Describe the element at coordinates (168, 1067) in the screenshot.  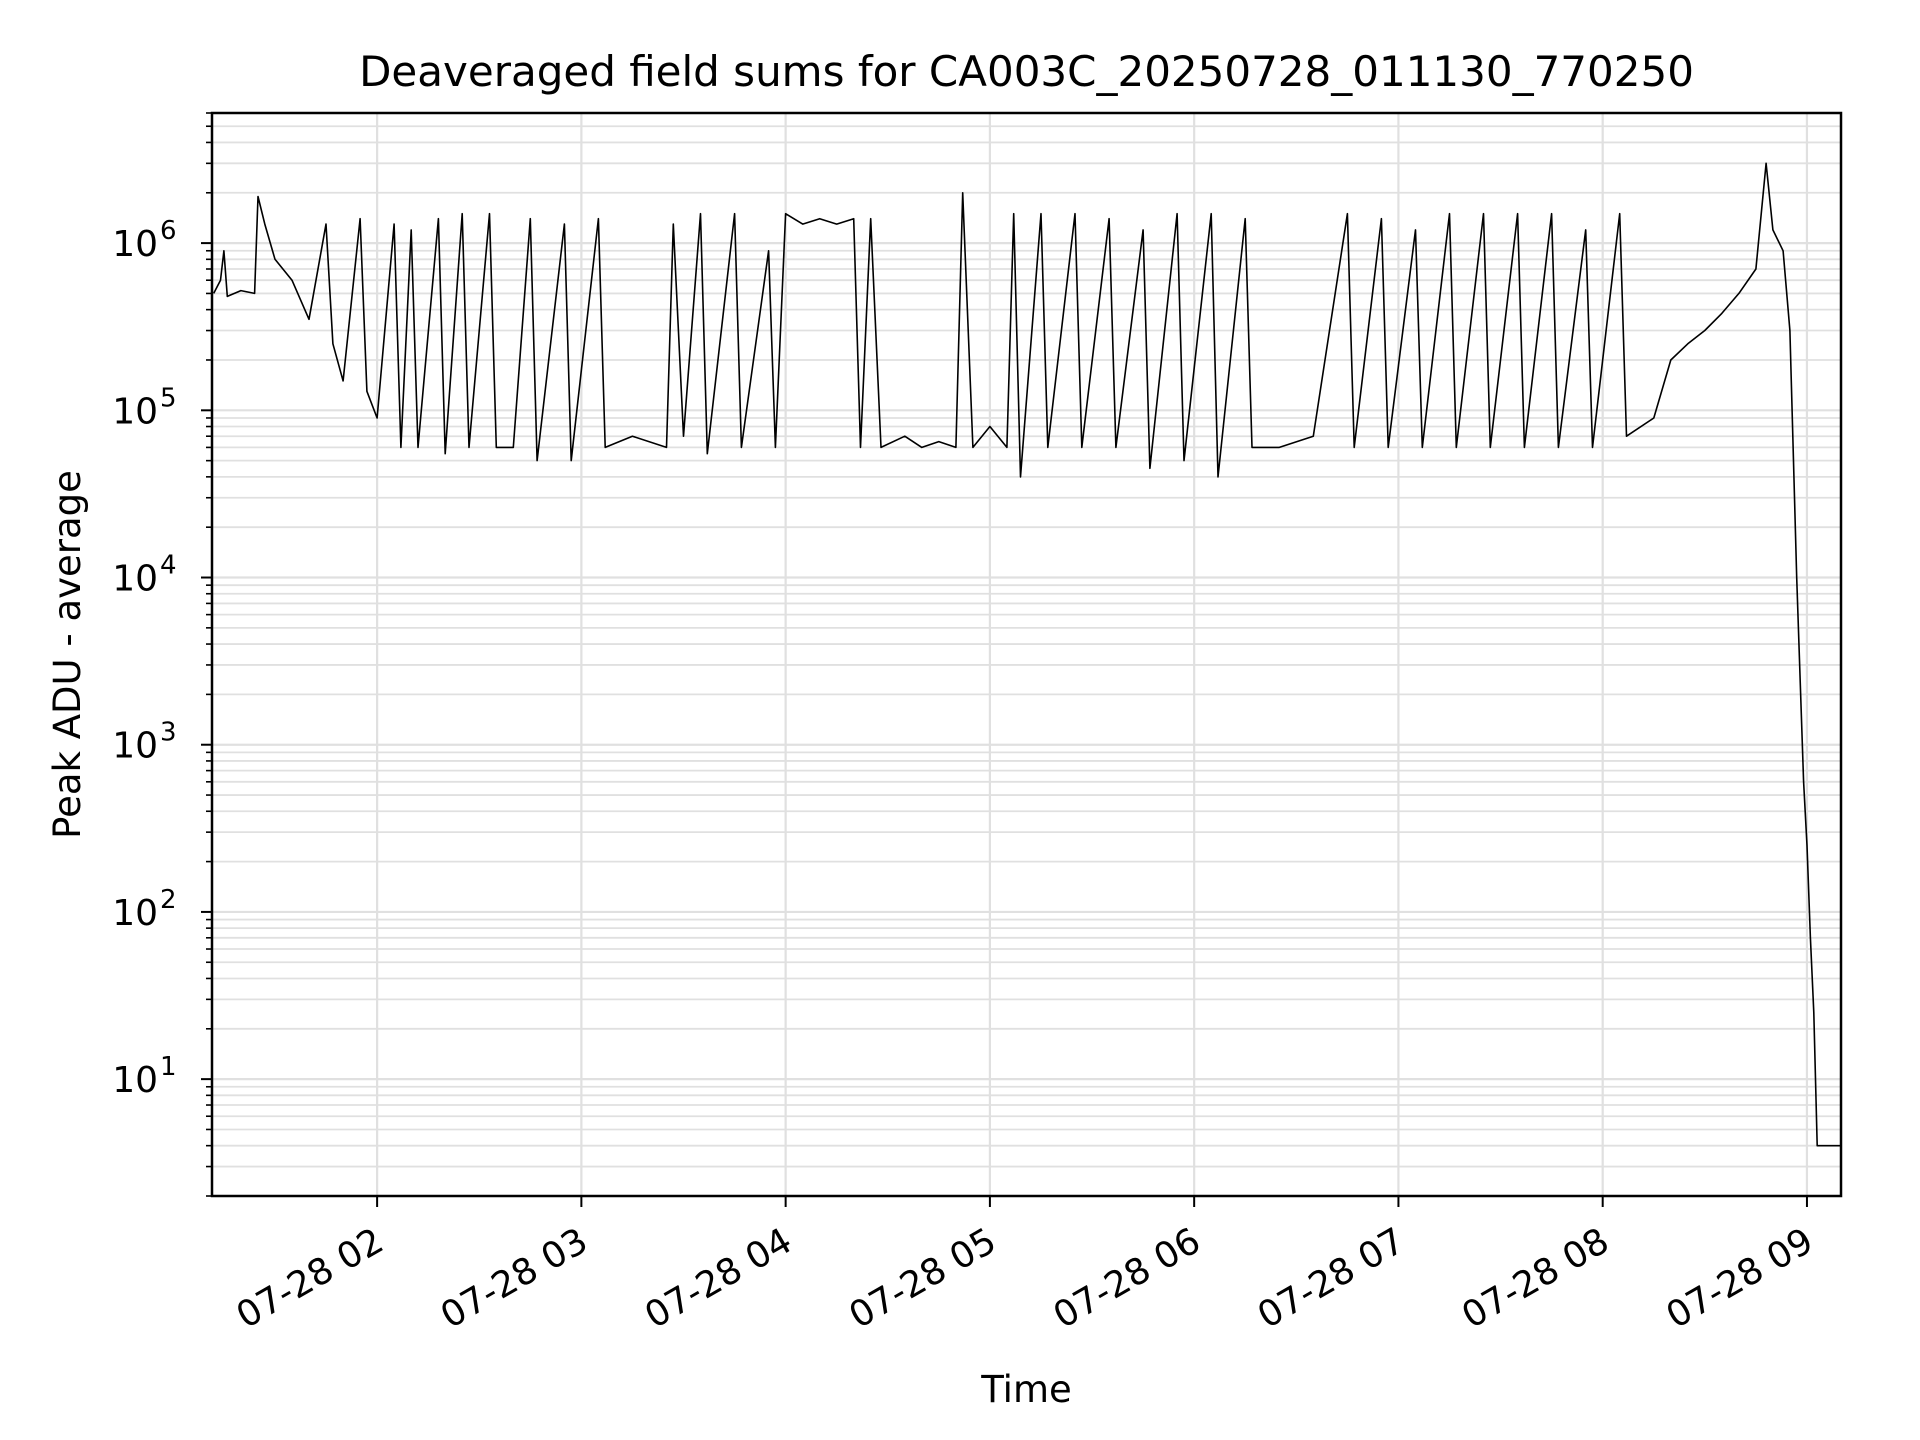
I see `y-tick-label-exponent: 1` at that location.